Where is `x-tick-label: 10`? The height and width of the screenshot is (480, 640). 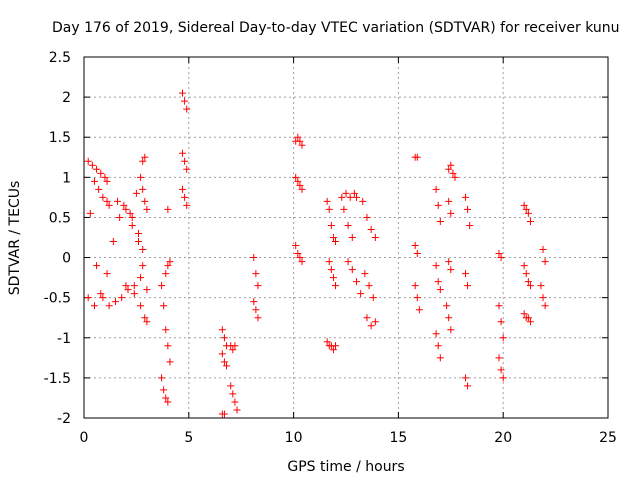 x-tick-label: 10 is located at coordinates (294, 438).